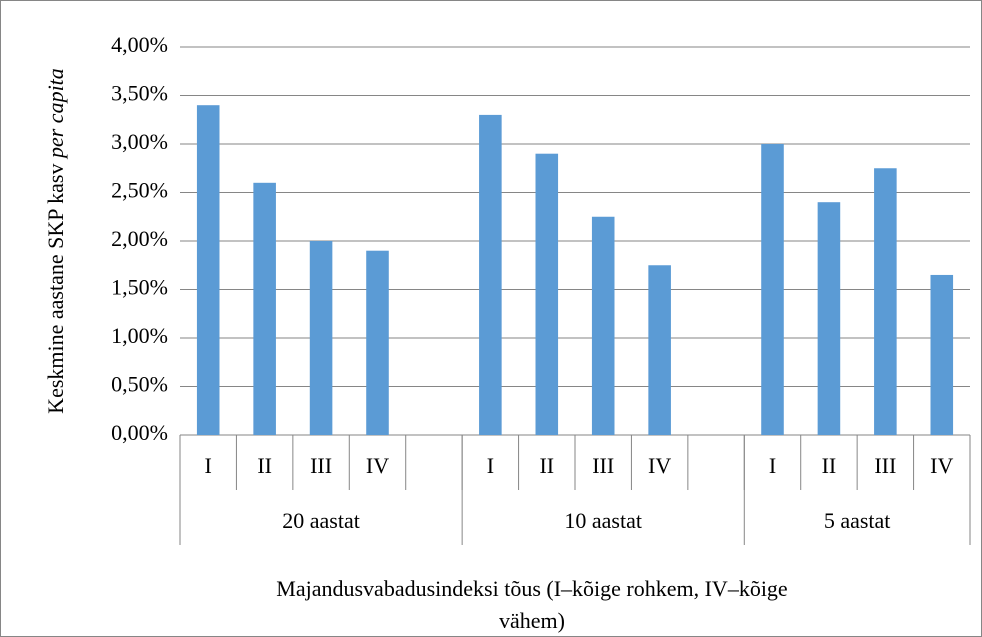  Describe the element at coordinates (603, 520) in the screenshot. I see `group-label: 10 aastat` at that location.